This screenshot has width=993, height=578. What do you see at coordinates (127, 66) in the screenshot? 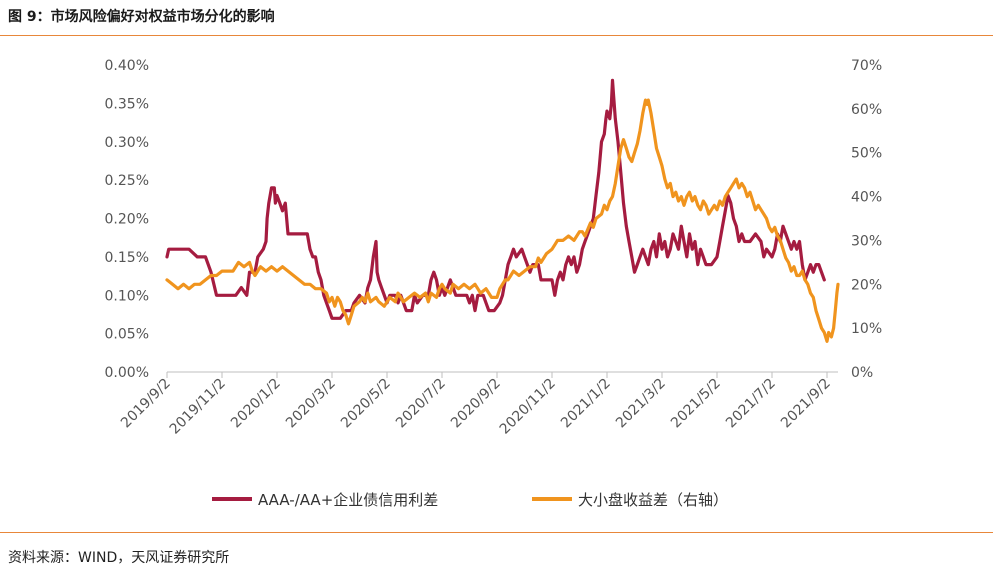
I see `left-y-tick-label: 0.40%` at bounding box center [127, 66].